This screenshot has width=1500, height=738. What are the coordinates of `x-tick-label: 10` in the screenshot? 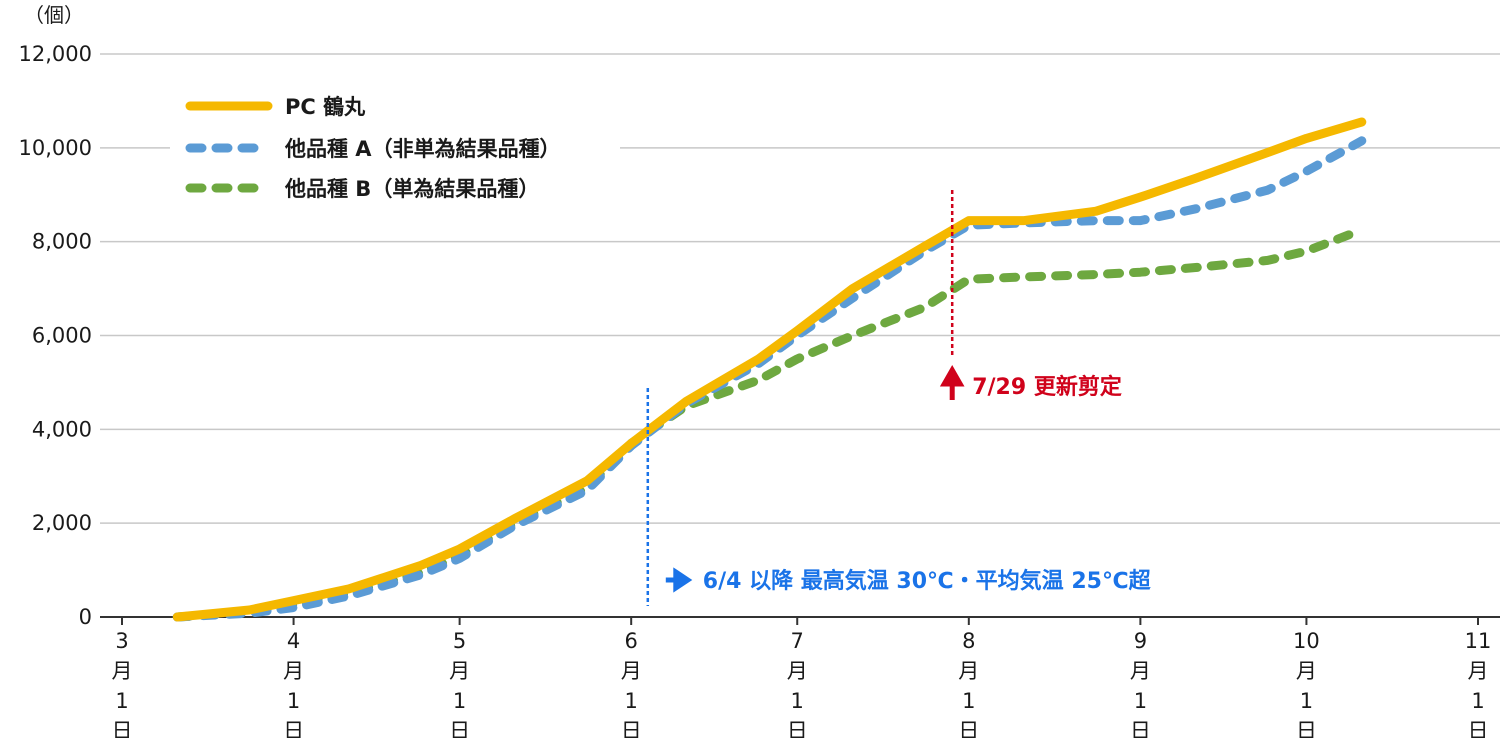 It's located at (1306, 641).